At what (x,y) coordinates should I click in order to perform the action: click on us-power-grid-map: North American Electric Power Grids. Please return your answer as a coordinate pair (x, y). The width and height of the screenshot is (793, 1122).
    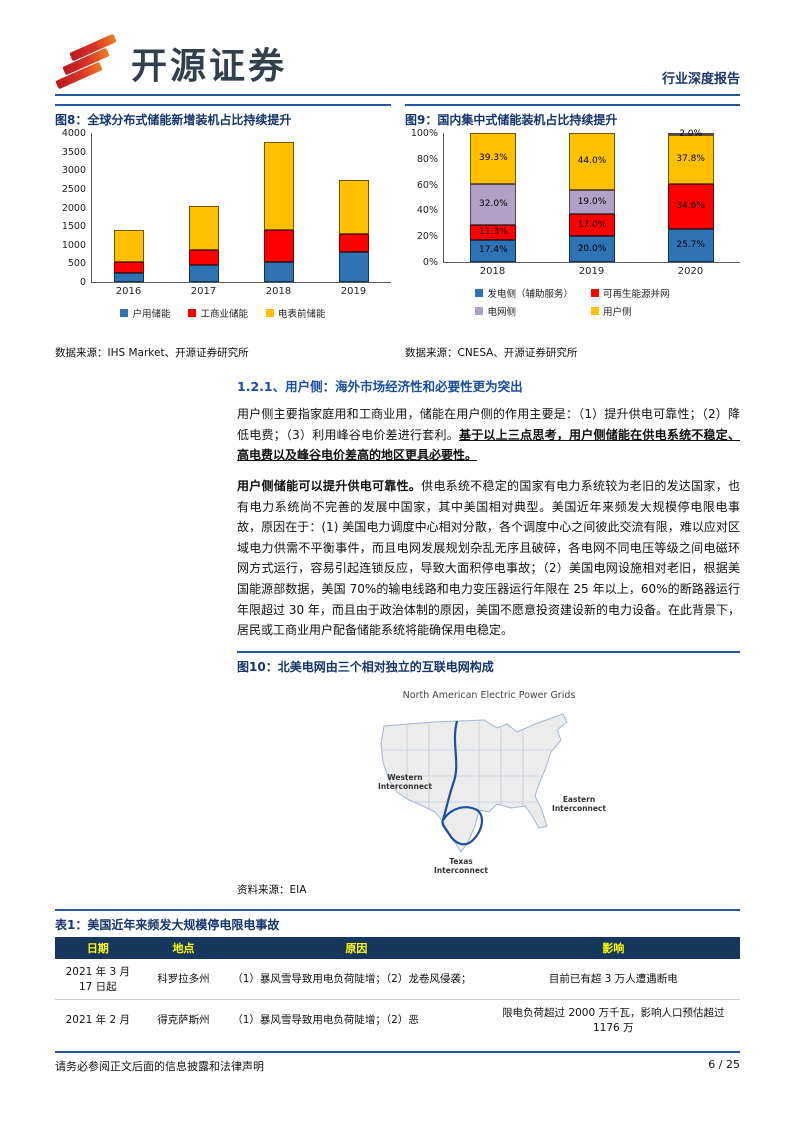
    Looking at the image, I should click on (492, 782).